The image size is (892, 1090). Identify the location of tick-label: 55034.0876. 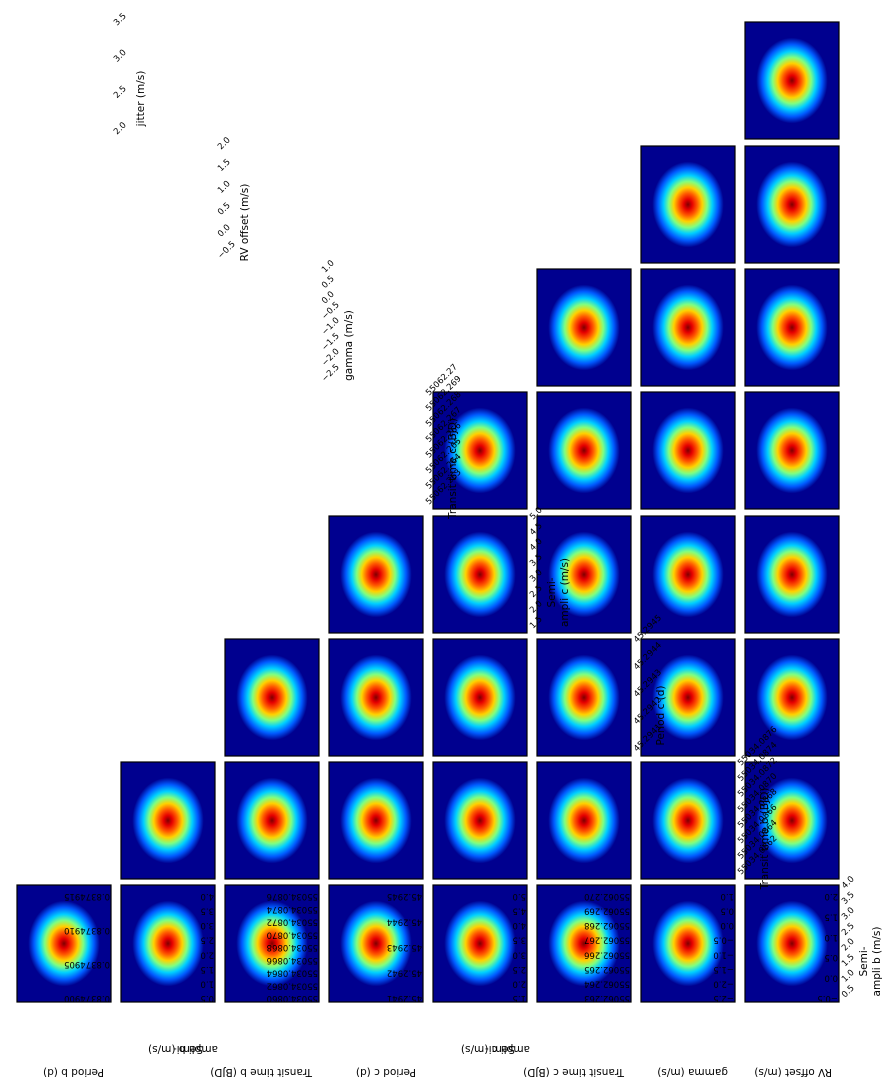
(292, 896).